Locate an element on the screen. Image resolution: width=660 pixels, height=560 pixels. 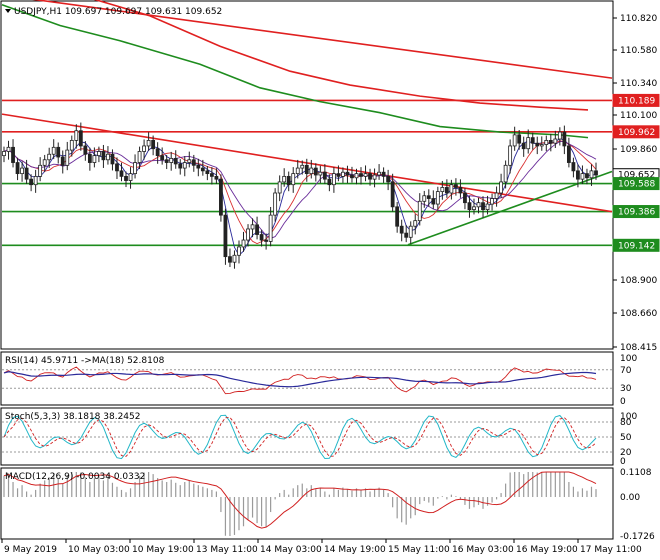
price-tick-label: 109.860 is located at coordinates (638, 150).